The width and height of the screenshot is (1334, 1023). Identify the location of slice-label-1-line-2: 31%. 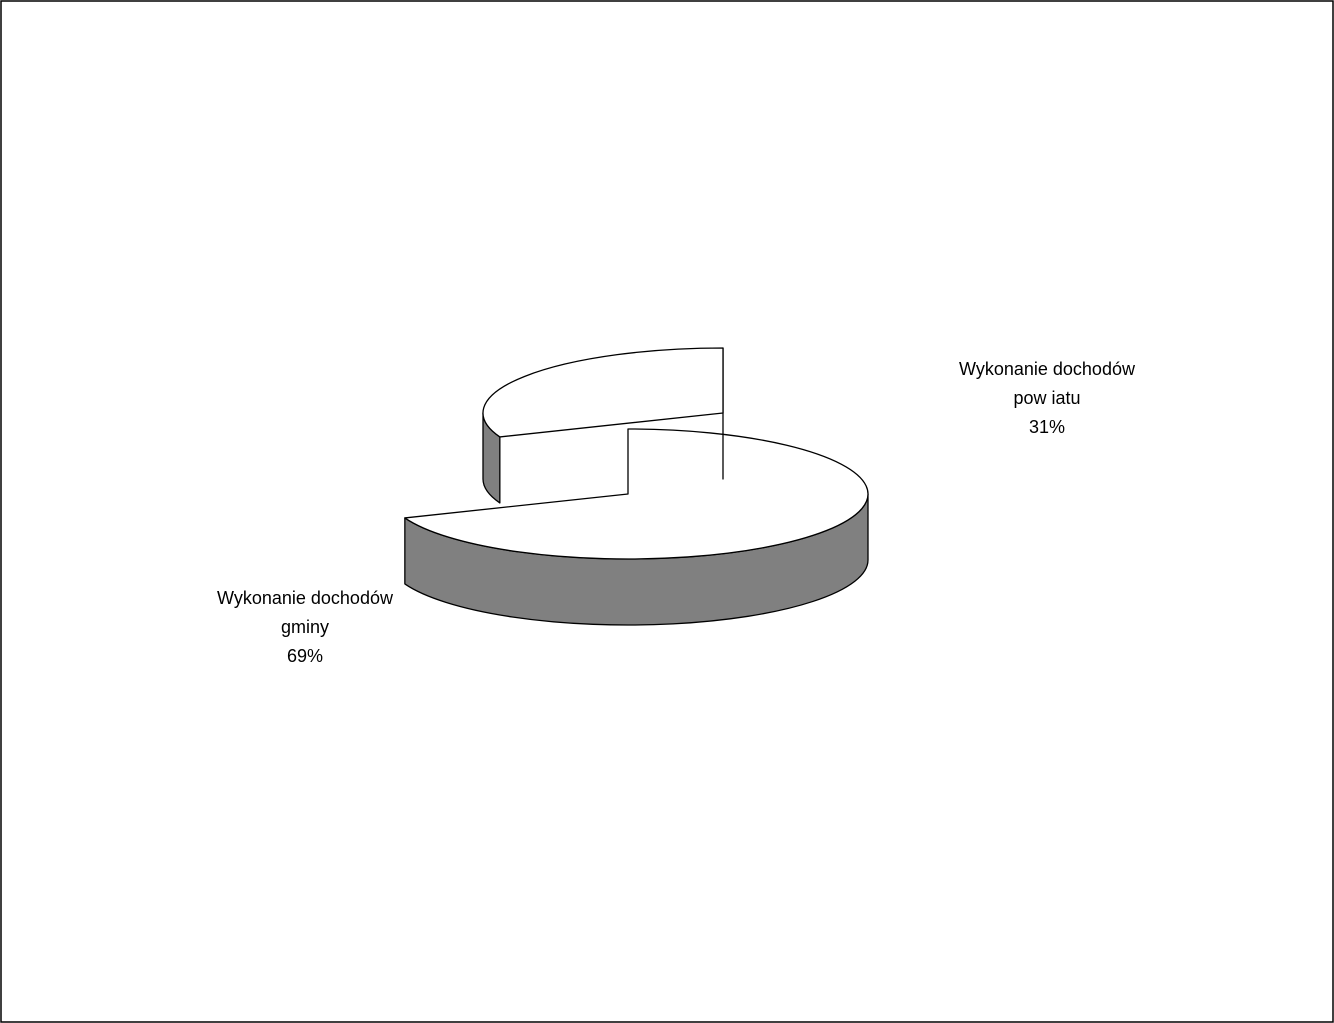
(1047, 427).